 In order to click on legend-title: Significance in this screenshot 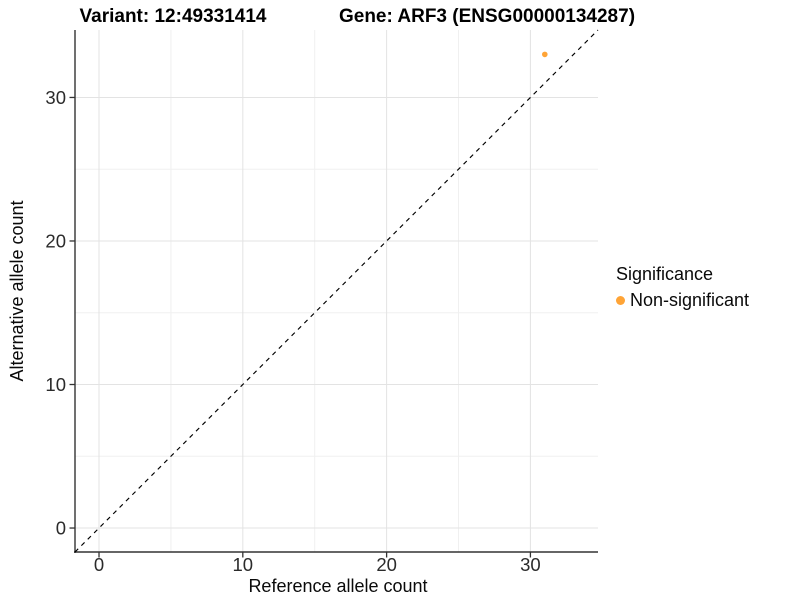, I will do `click(665, 274)`.